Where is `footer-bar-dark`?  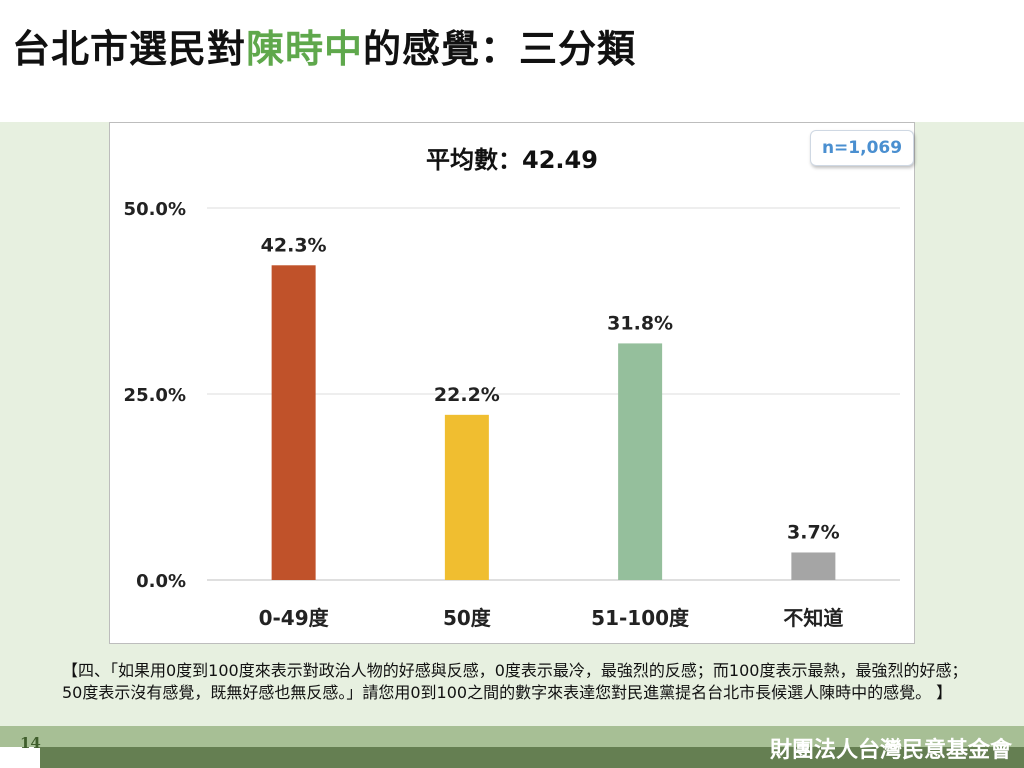
footer-bar-dark is located at coordinates (532, 757).